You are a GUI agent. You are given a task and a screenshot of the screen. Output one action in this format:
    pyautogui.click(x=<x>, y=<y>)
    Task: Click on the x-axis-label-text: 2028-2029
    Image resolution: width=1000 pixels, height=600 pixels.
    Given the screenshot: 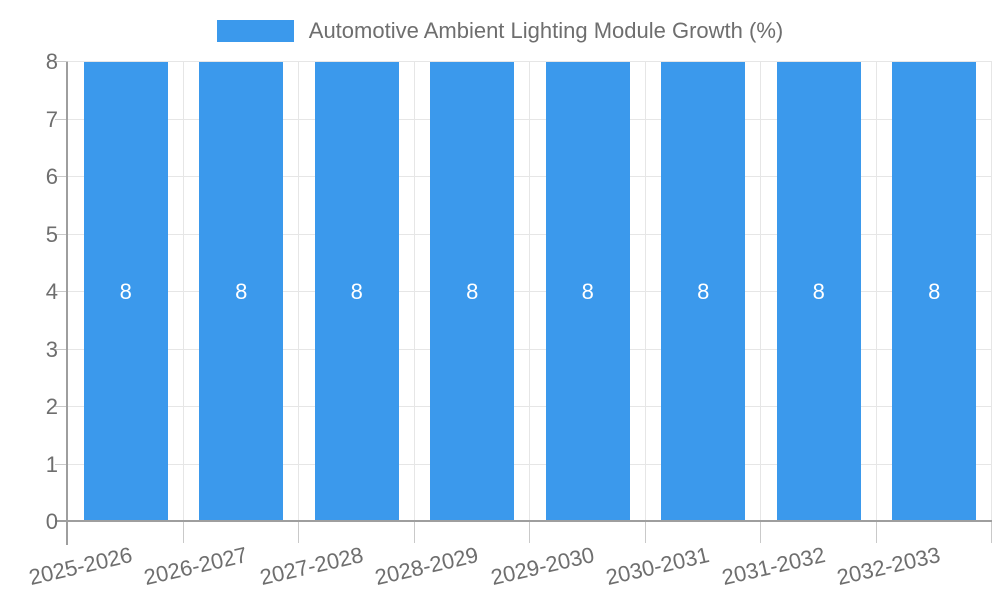 What is the action you would take?
    pyautogui.click(x=426, y=566)
    